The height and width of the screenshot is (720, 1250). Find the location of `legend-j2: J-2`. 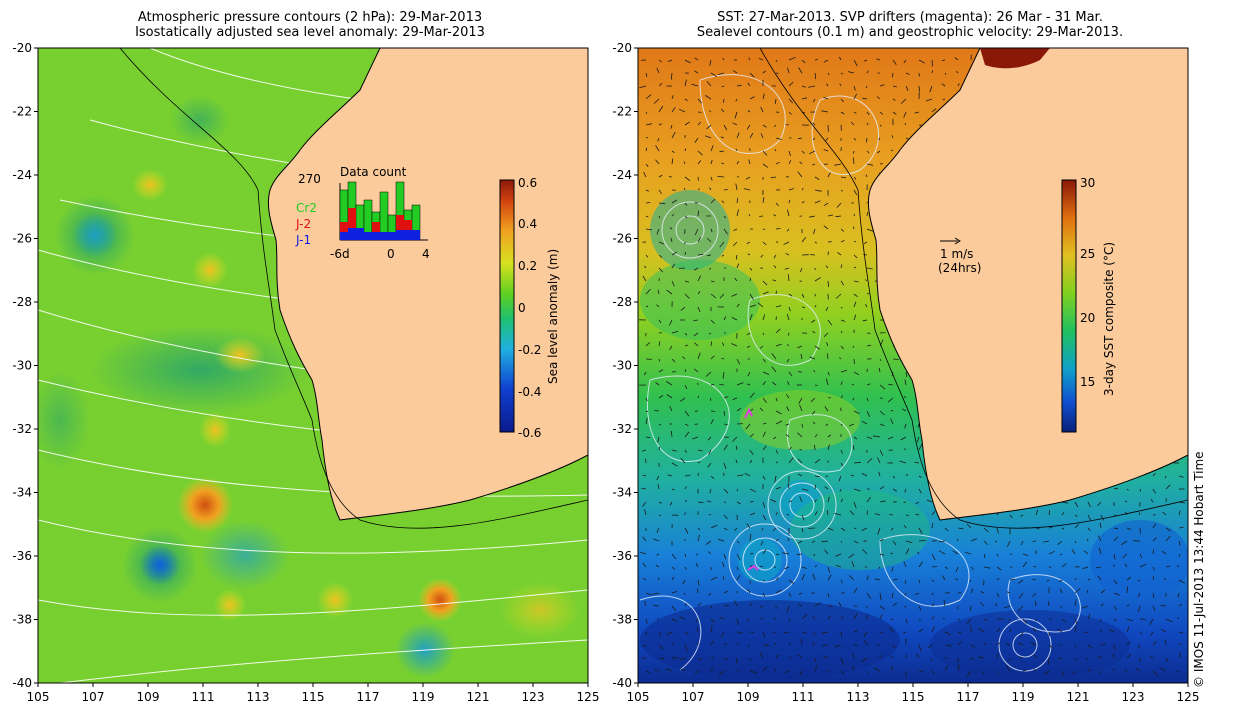

legend-j2: J-2 is located at coordinates (303, 224).